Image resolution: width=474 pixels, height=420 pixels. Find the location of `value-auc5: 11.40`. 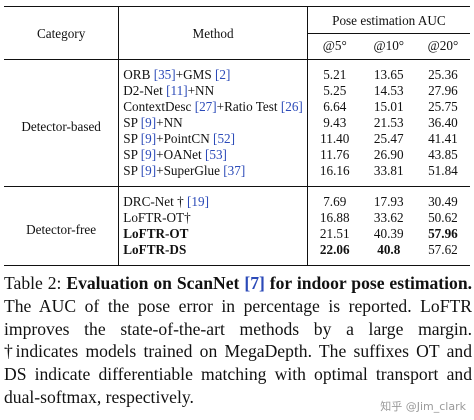

value-auc5: 11.40 is located at coordinates (335, 138).